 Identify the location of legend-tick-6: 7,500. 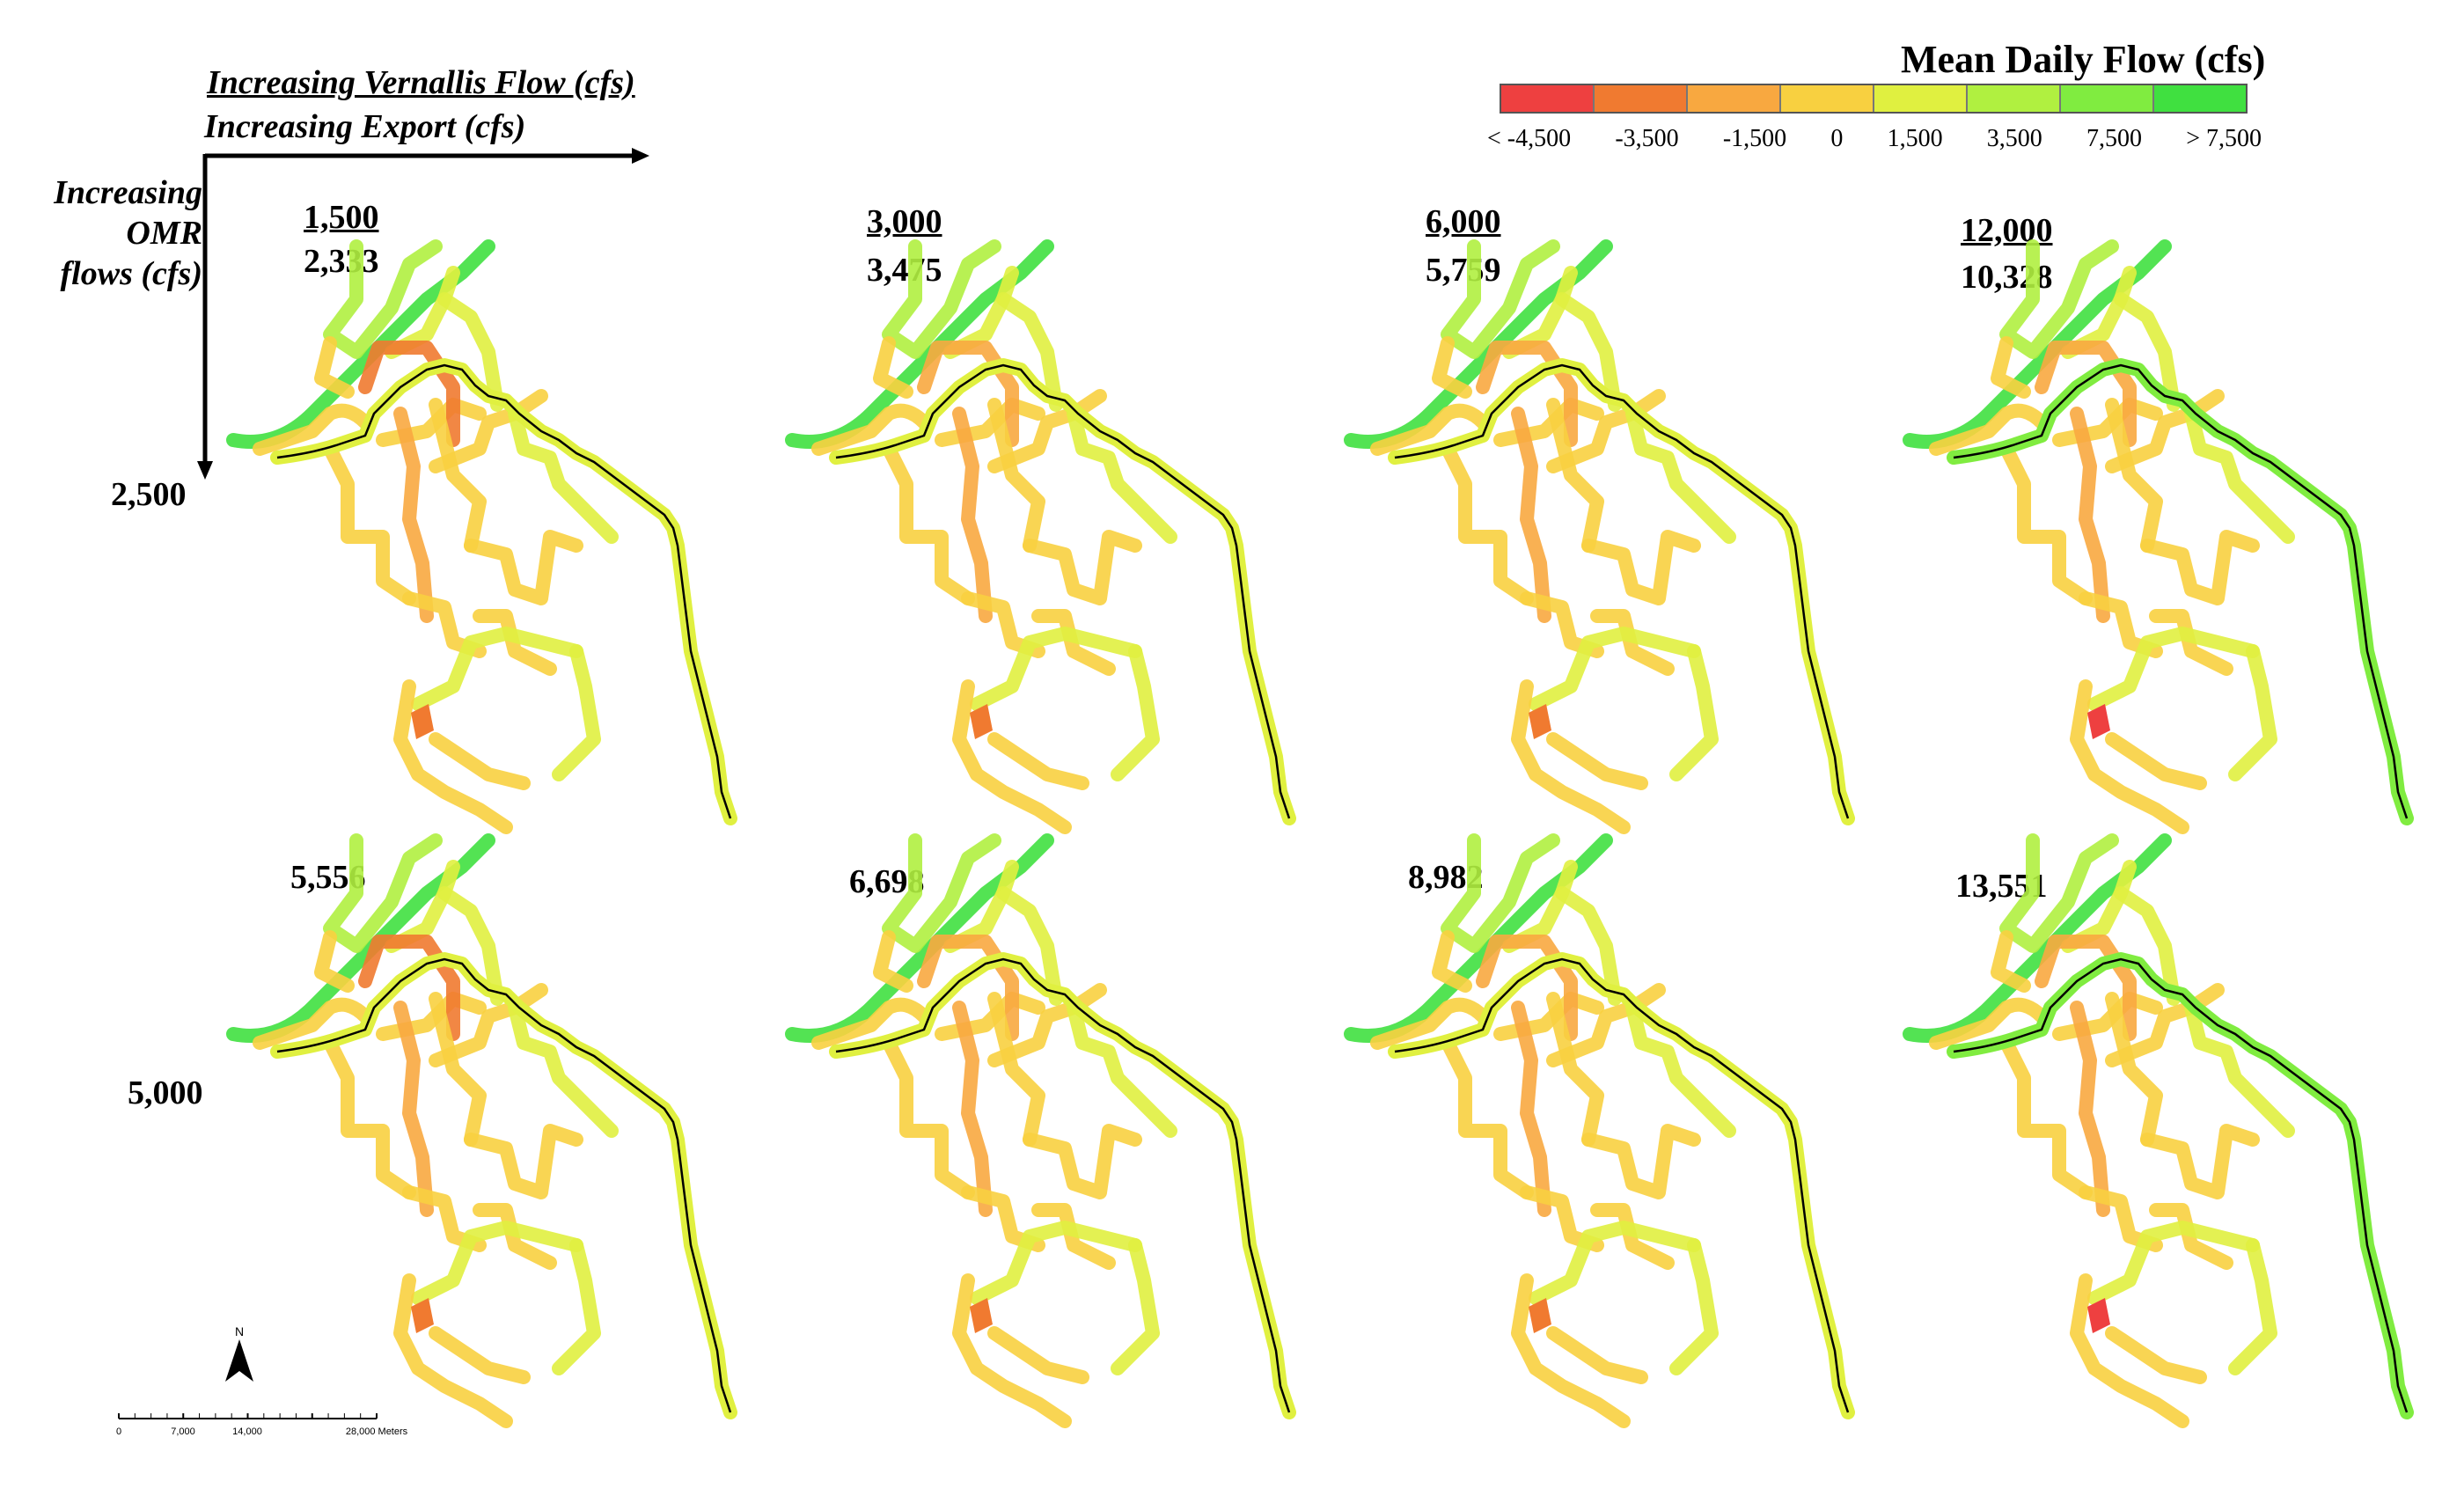
(2114, 139).